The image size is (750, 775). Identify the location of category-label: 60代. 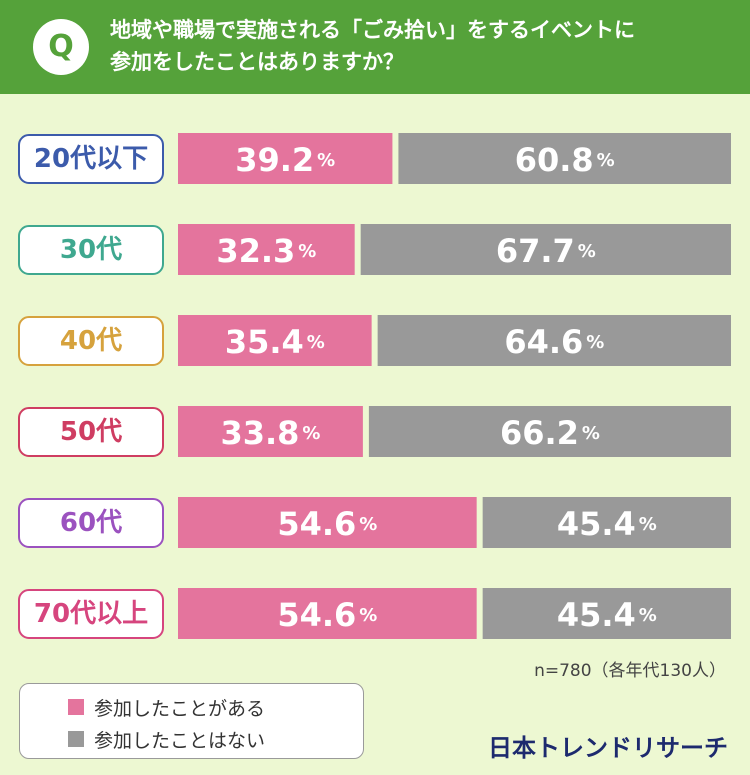
(91, 523).